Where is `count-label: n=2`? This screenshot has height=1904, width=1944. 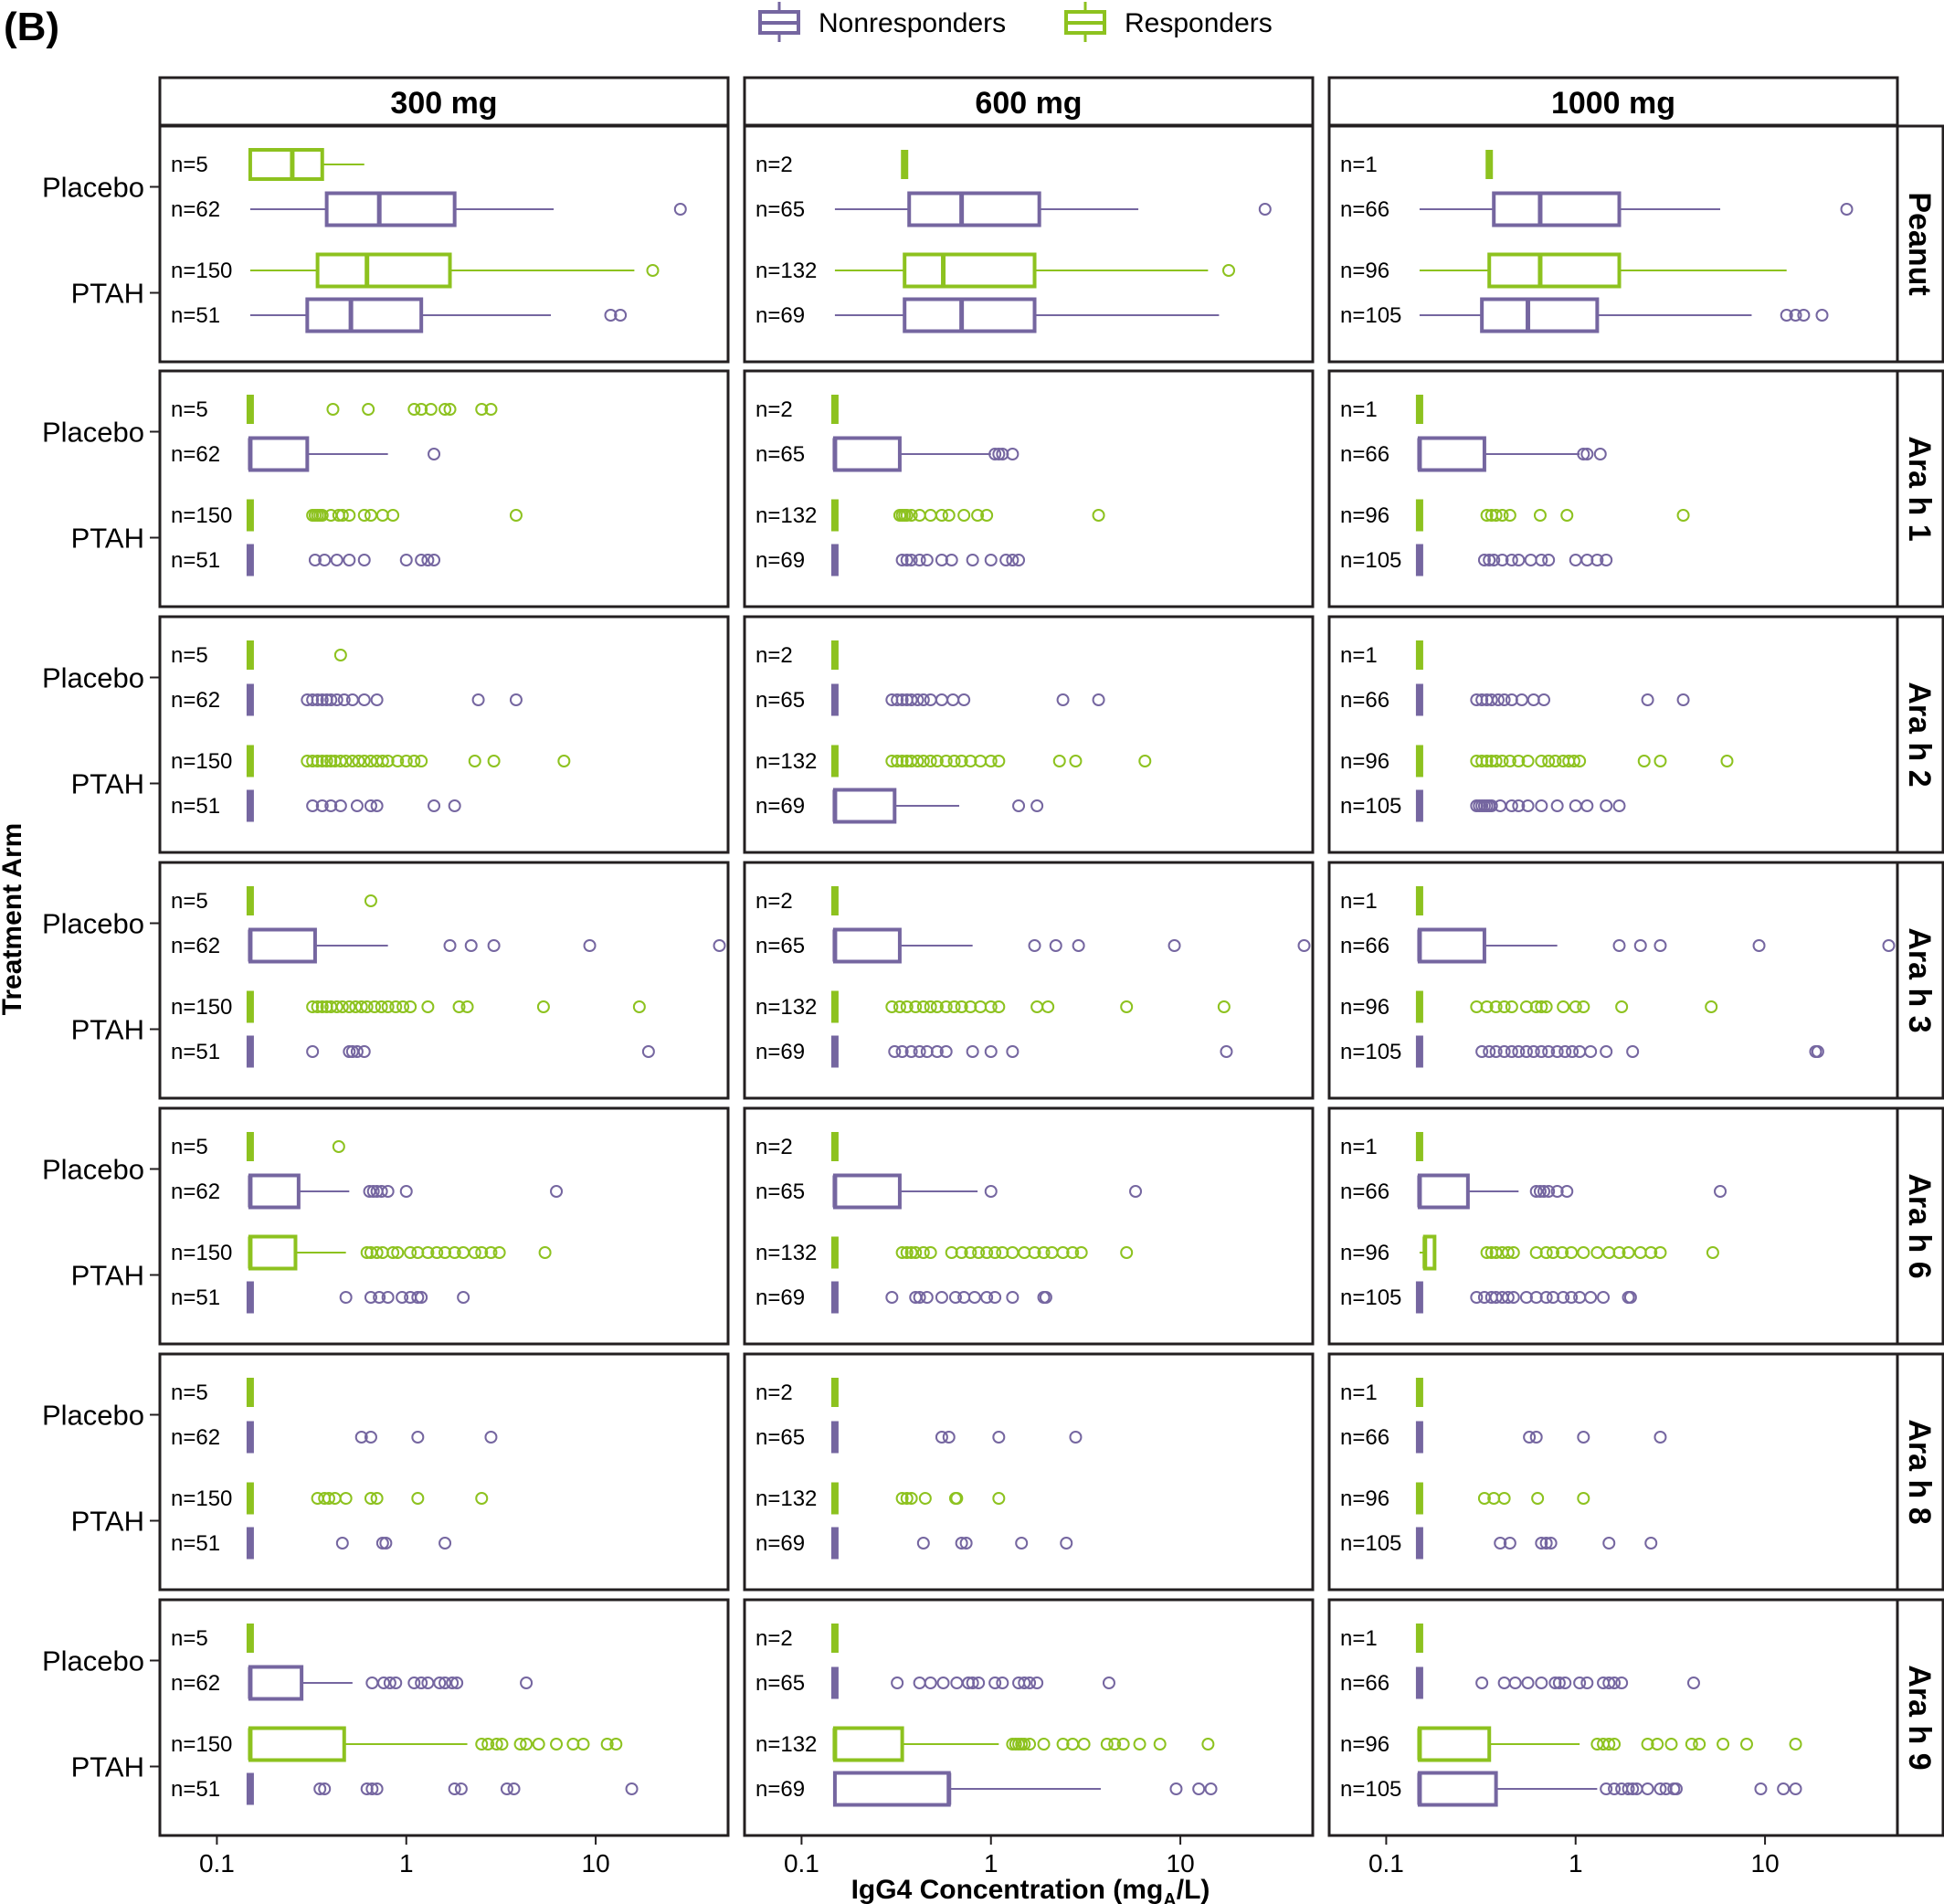
count-label: n=2 is located at coordinates (774, 1147).